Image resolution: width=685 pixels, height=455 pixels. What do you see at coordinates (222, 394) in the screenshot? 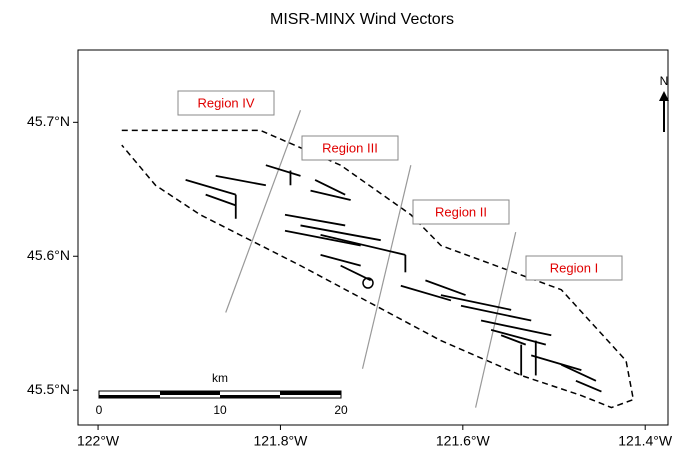
I see `scale-bar: km 0 10 20` at bounding box center [222, 394].